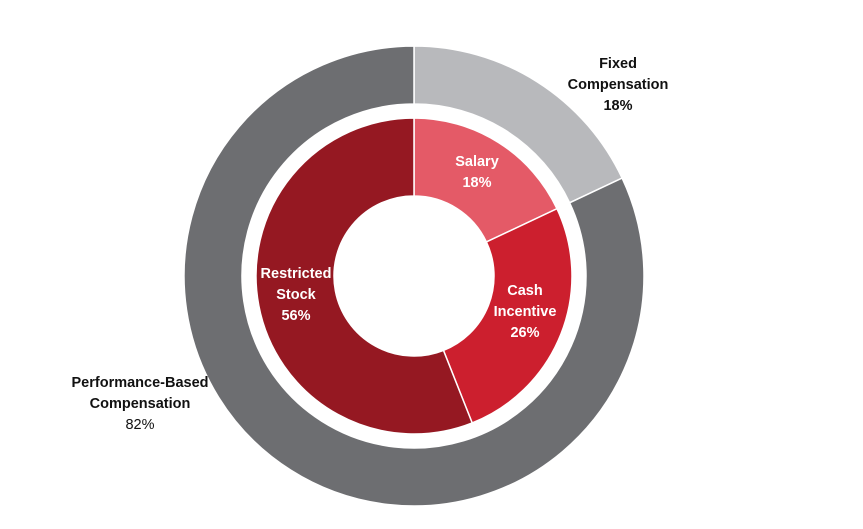 The image size is (863, 529). What do you see at coordinates (140, 383) in the screenshot?
I see `label-performance-line1: Performance-Based` at bounding box center [140, 383].